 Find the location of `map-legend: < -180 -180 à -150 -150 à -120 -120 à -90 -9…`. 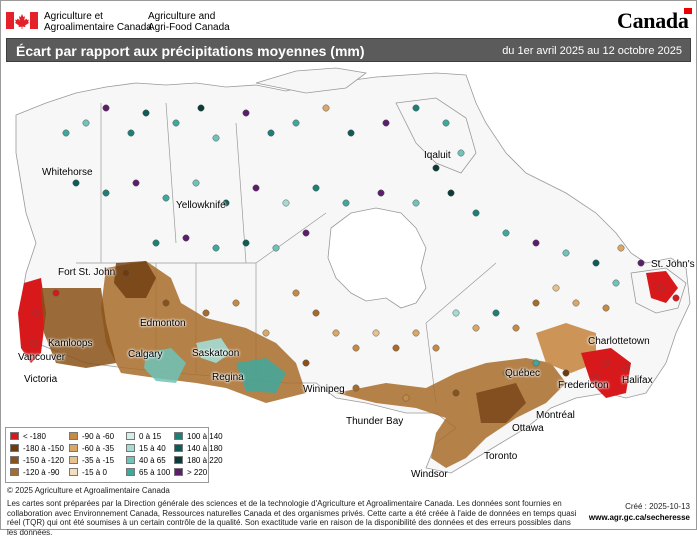

map-legend: < -180 -180 à -150 -150 à -120 -120 à -90 -9… is located at coordinates (114, 455).